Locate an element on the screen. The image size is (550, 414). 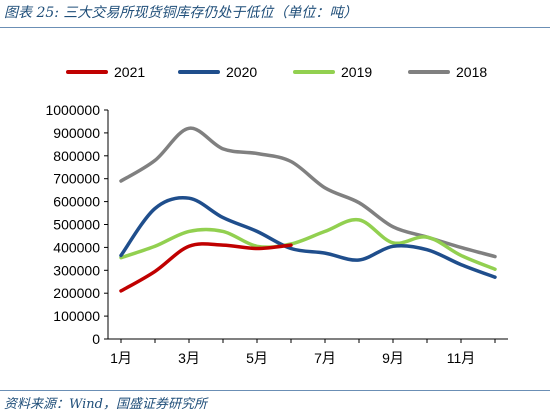
y-tick-label: 500000 is located at coordinates (76, 225).